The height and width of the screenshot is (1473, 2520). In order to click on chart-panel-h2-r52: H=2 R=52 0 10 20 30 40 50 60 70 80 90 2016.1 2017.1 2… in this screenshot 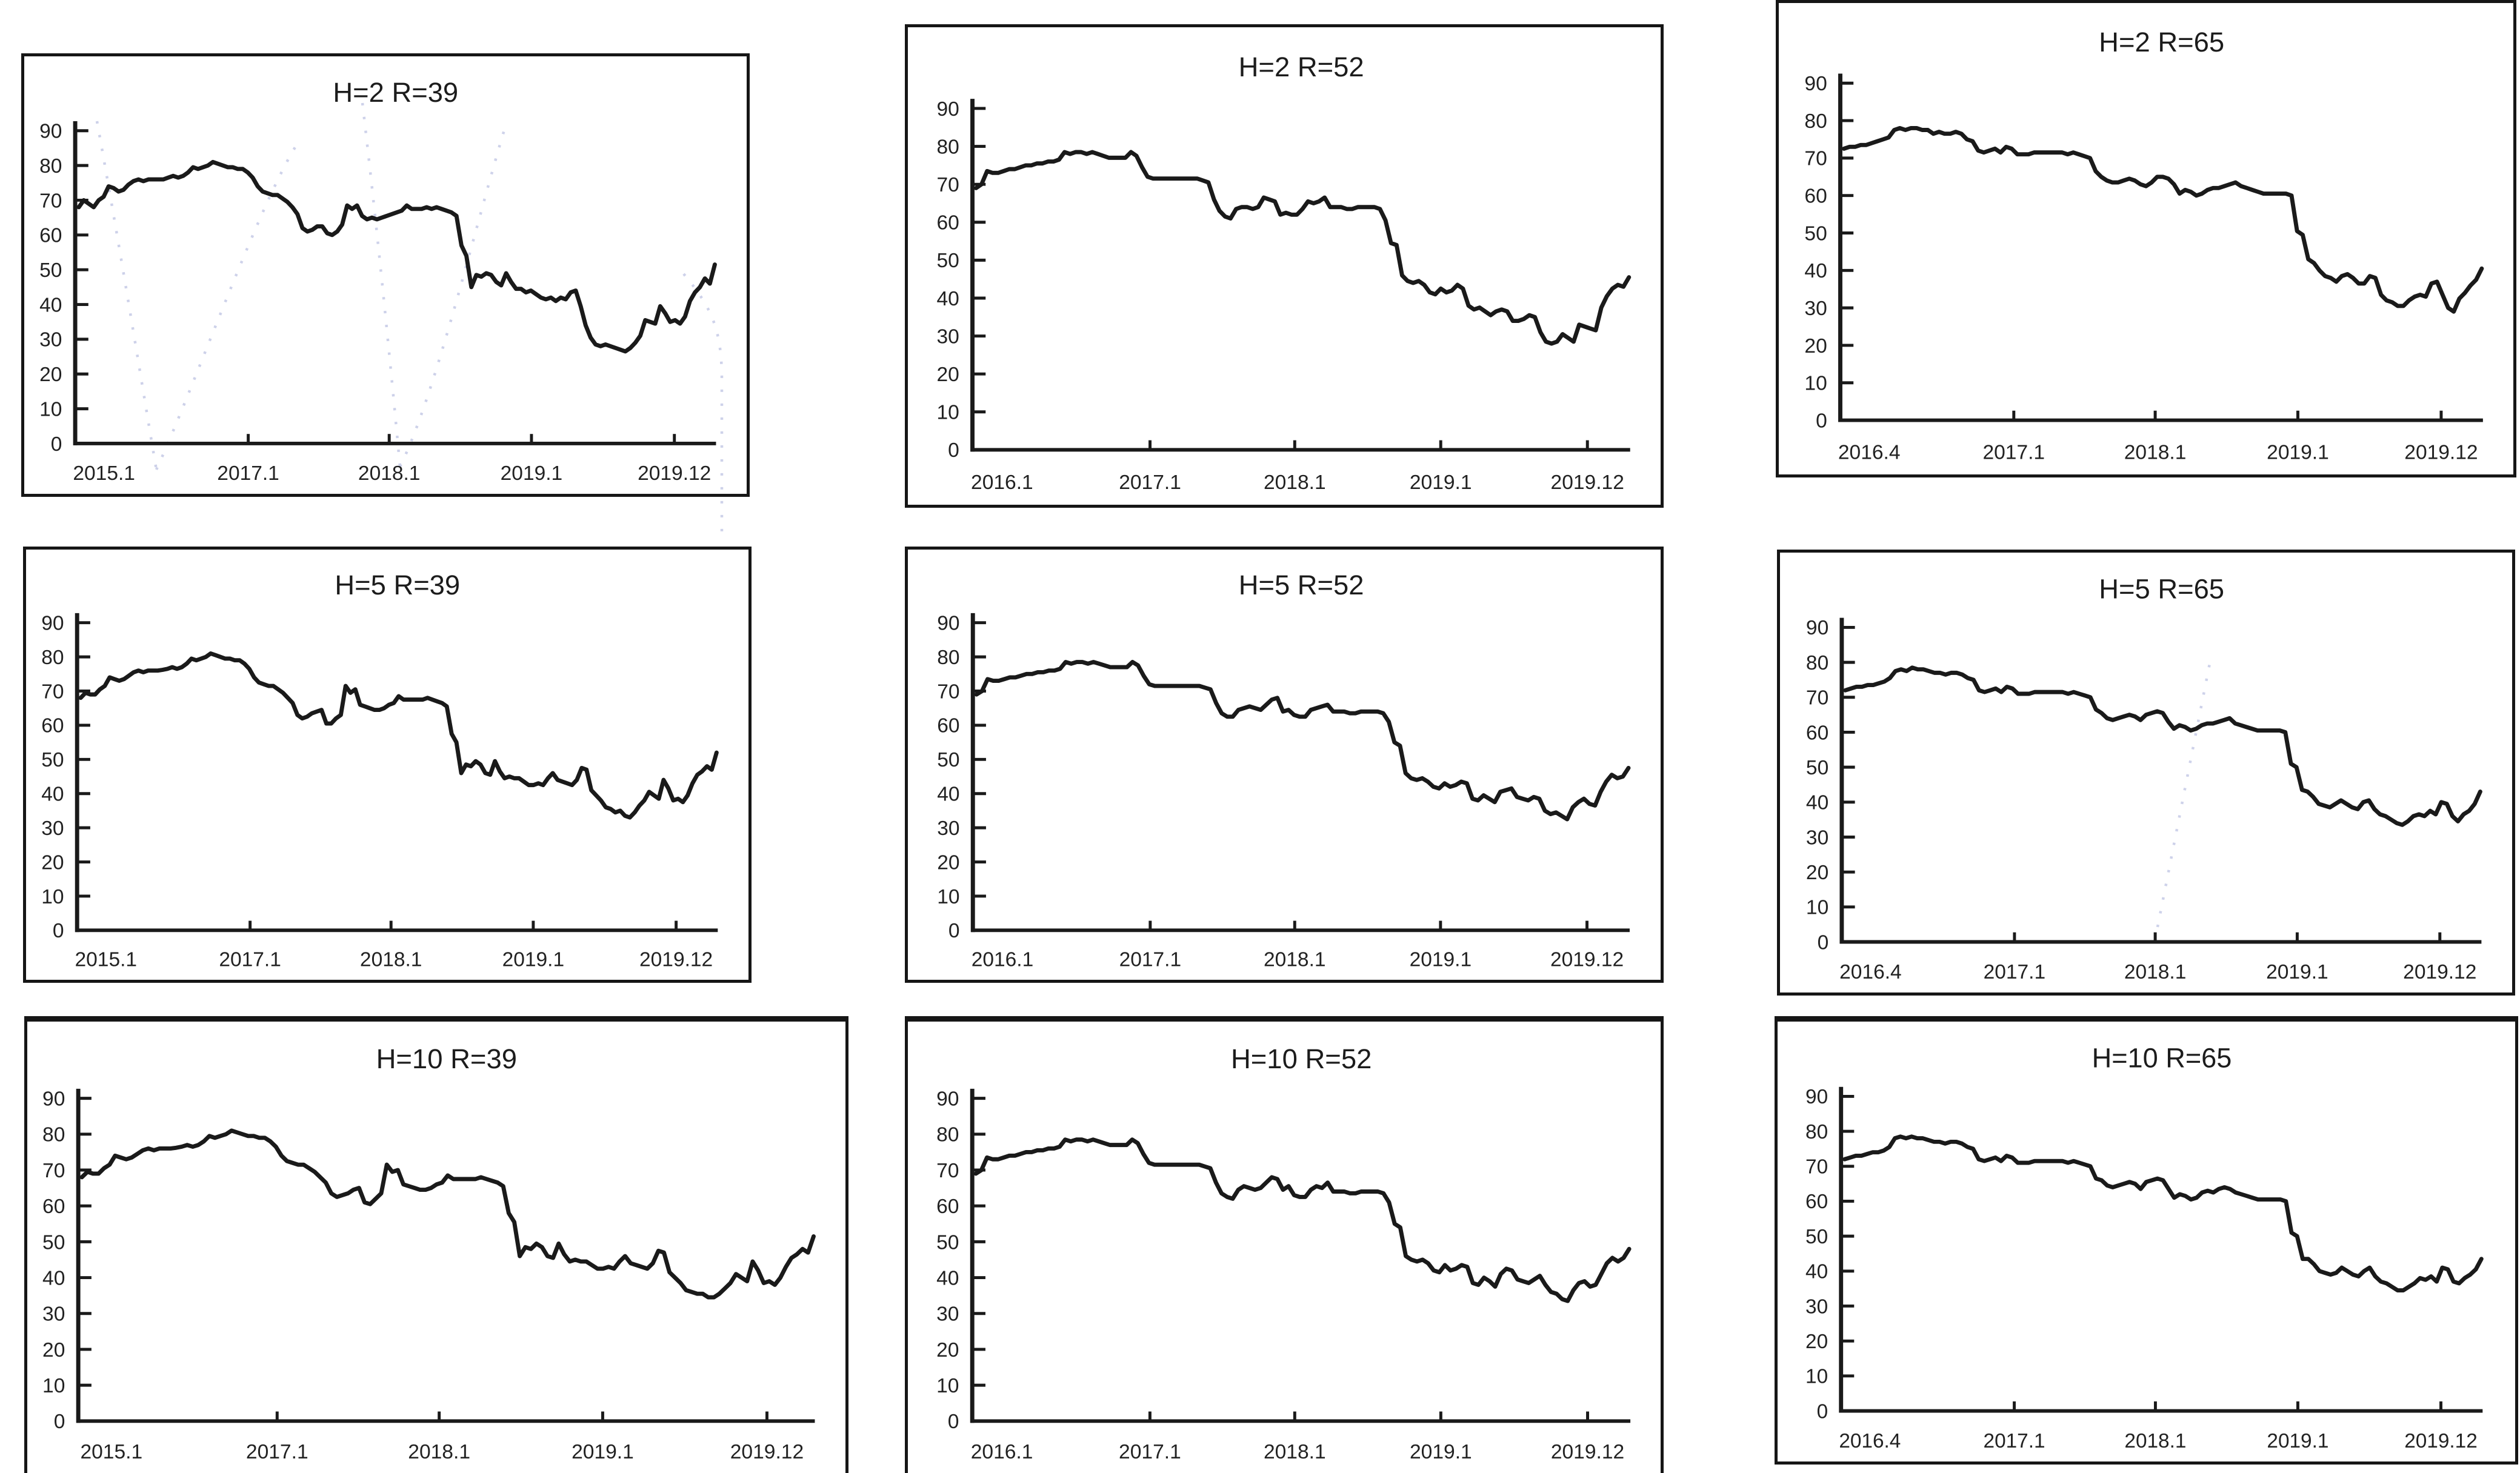, I will do `click(1284, 266)`.